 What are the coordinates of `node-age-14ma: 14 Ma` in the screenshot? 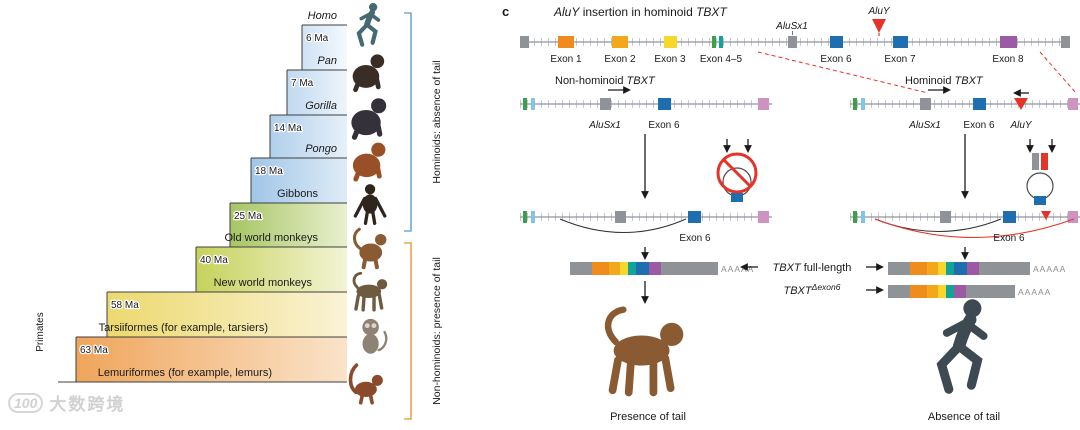 It's located at (288, 128).